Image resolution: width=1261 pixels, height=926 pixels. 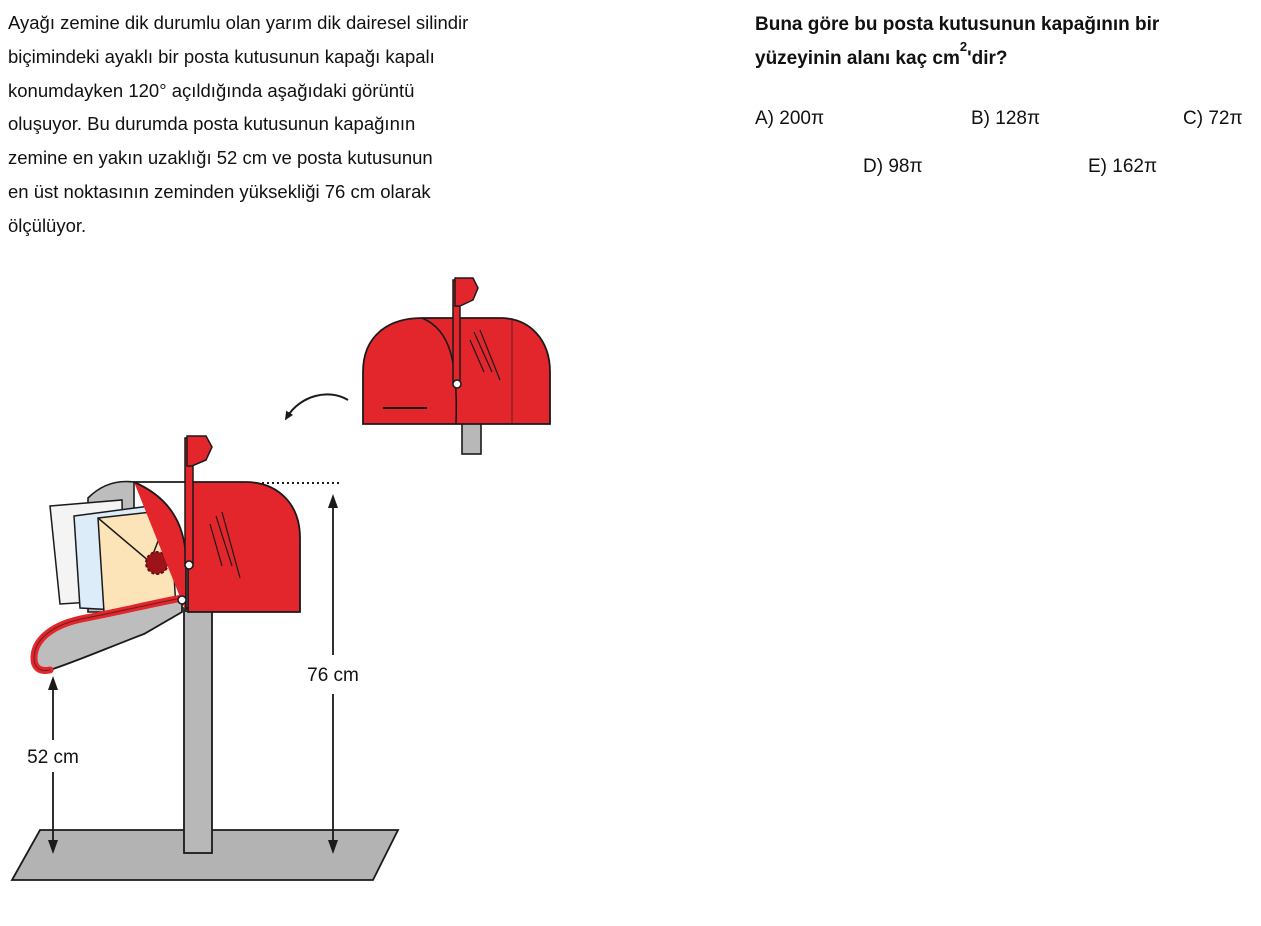 I want to click on problem-line: ölçülüyor., so click(x=47, y=225).